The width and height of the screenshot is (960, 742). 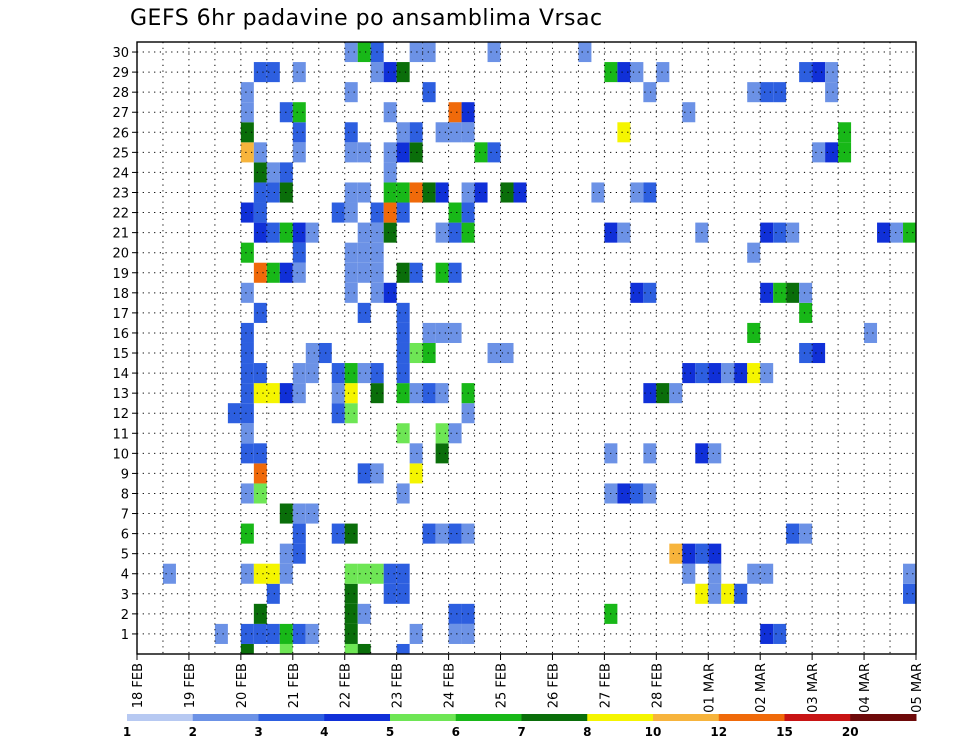 I want to click on x-tick-label: 01 MAR, so click(x=709, y=688).